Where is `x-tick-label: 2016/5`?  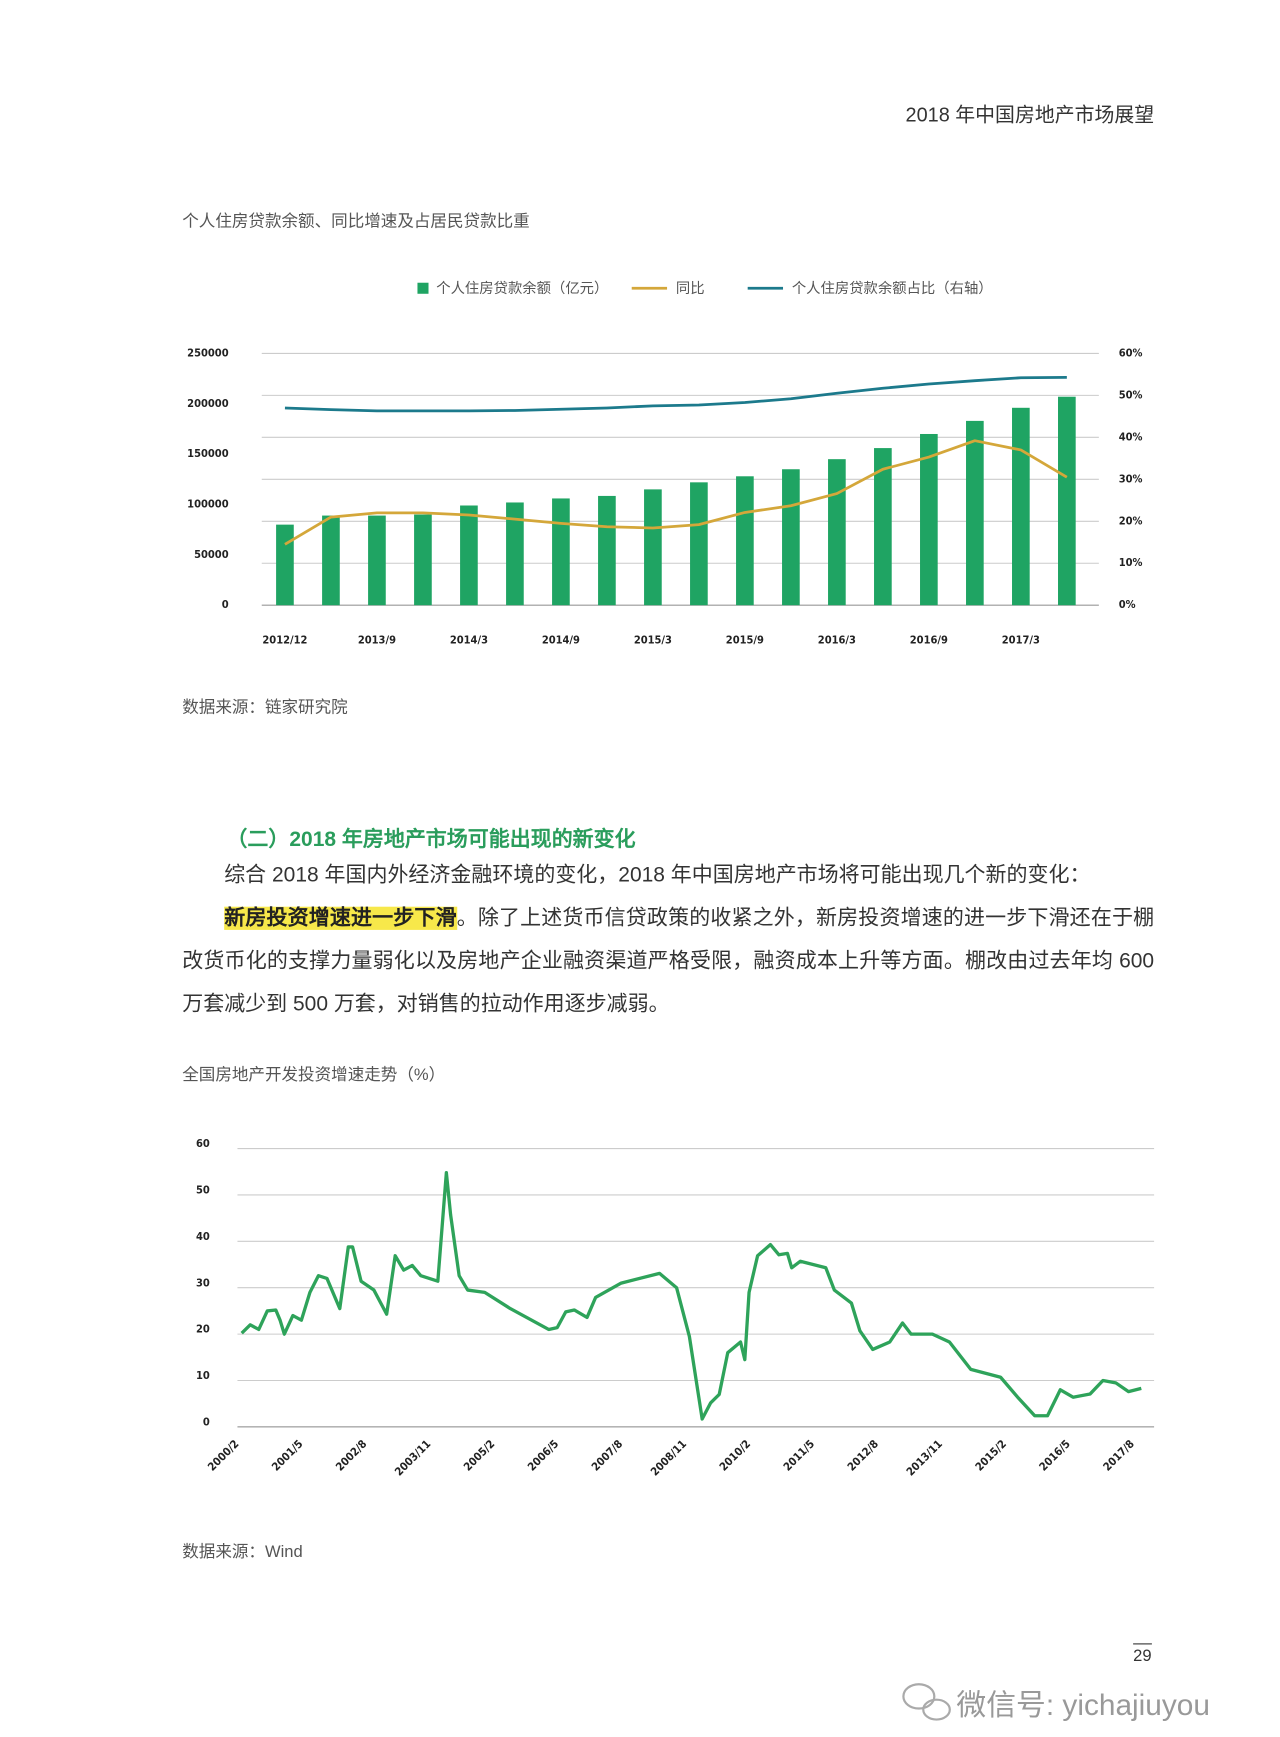 x-tick-label: 2016/5 is located at coordinates (1055, 1455).